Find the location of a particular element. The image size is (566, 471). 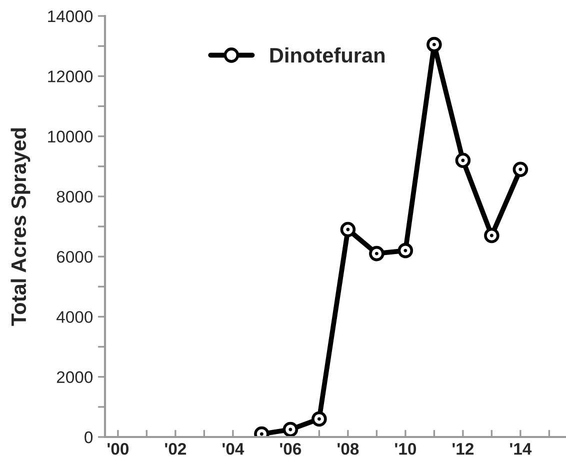

y-tick-label: 4000 is located at coordinates (74, 317).